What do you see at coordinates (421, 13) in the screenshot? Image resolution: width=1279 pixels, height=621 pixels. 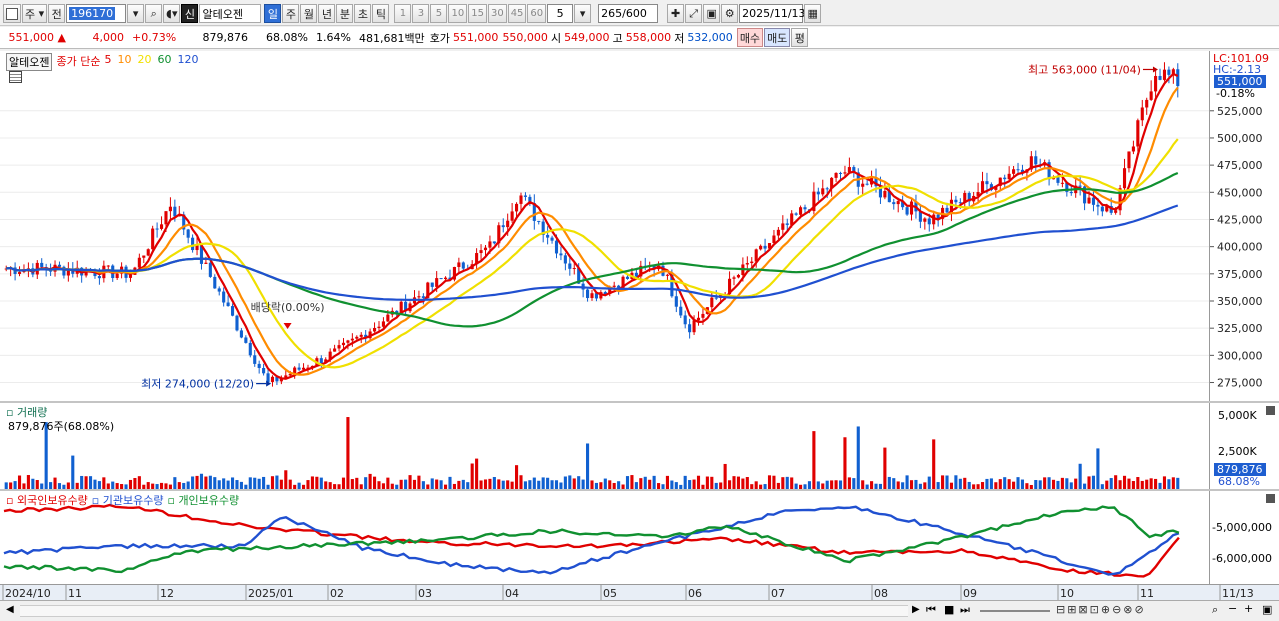 I see `minute-button-3: 3` at bounding box center [421, 13].